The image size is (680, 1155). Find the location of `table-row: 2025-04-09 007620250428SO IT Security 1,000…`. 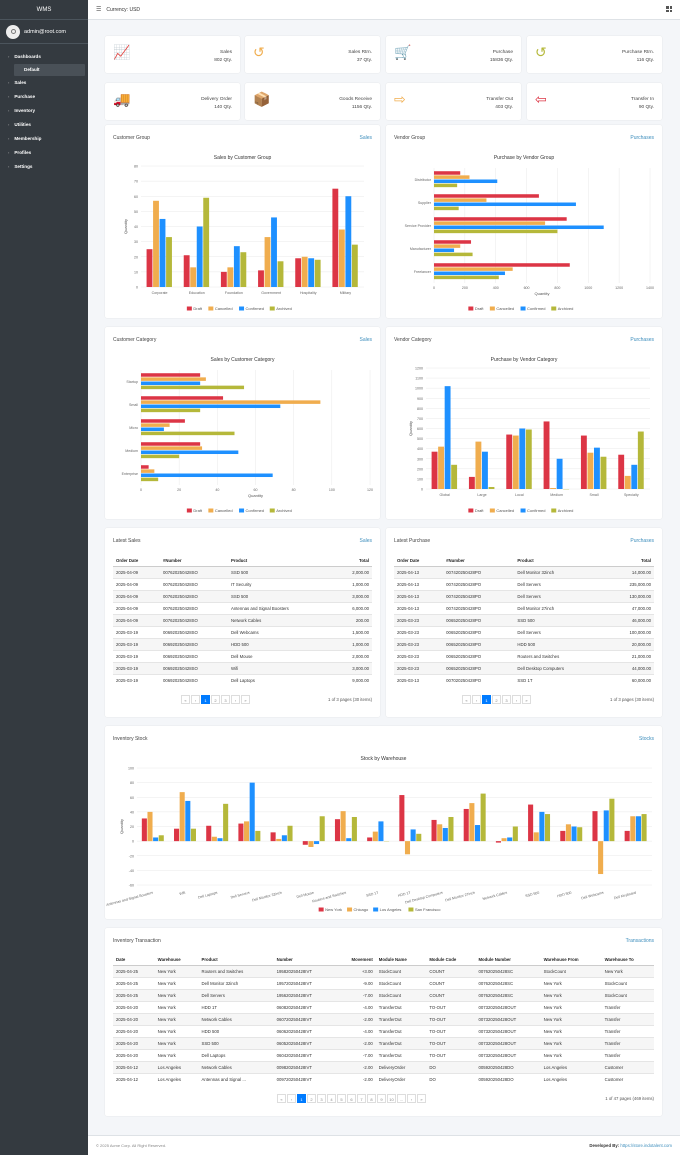

table-row: 2025-04-09 007620250428SO IT Security 1,000… is located at coordinates (242, 583).